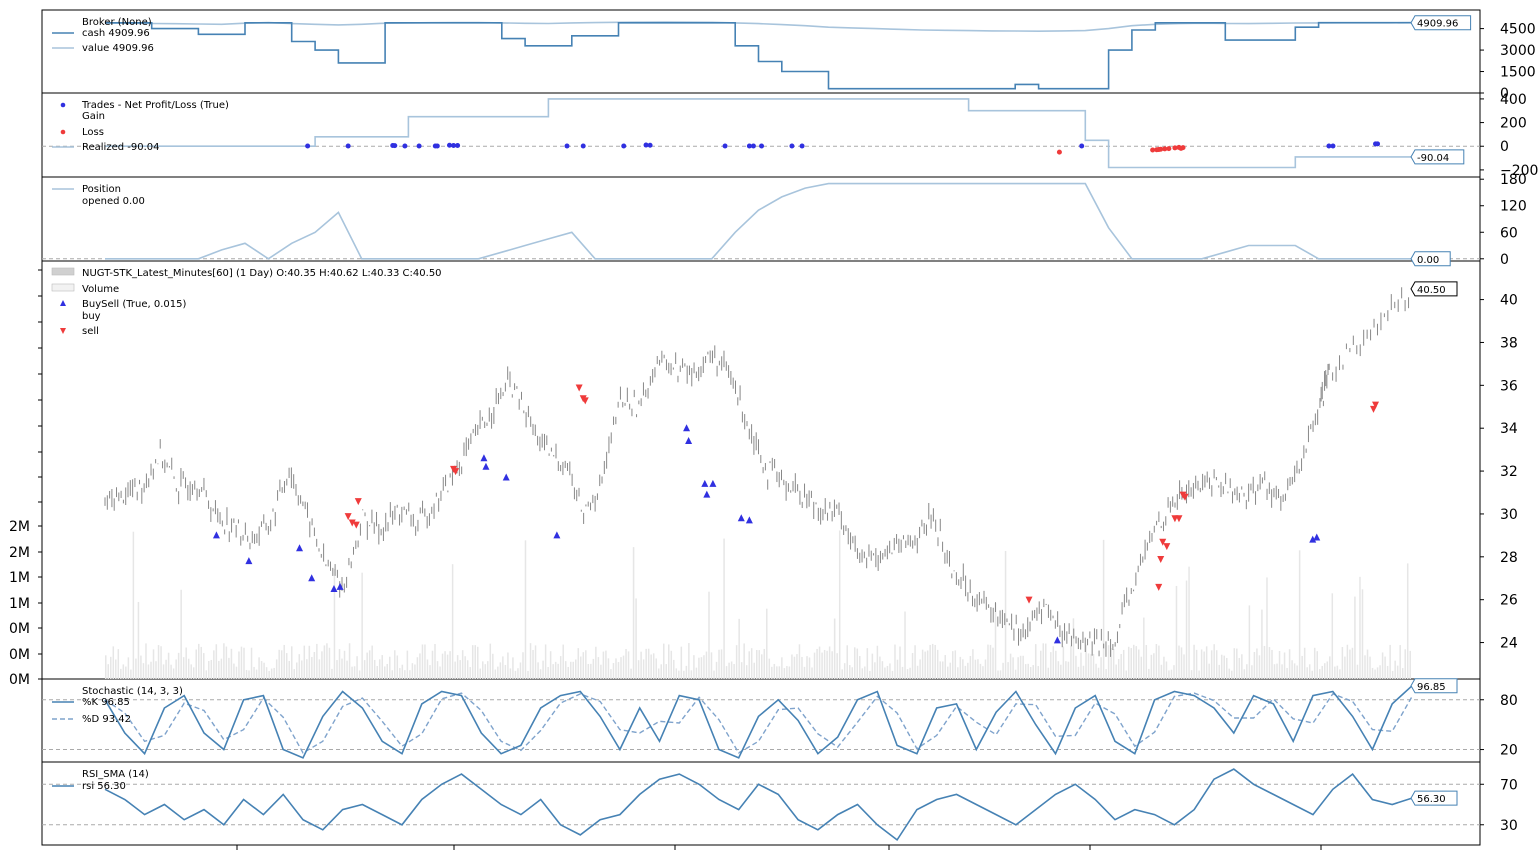 This screenshot has width=1538, height=861. Describe the element at coordinates (1499, 472) in the screenshot. I see `price-y-axis: 24 26 28 30 32 34 36 38 40` at that location.